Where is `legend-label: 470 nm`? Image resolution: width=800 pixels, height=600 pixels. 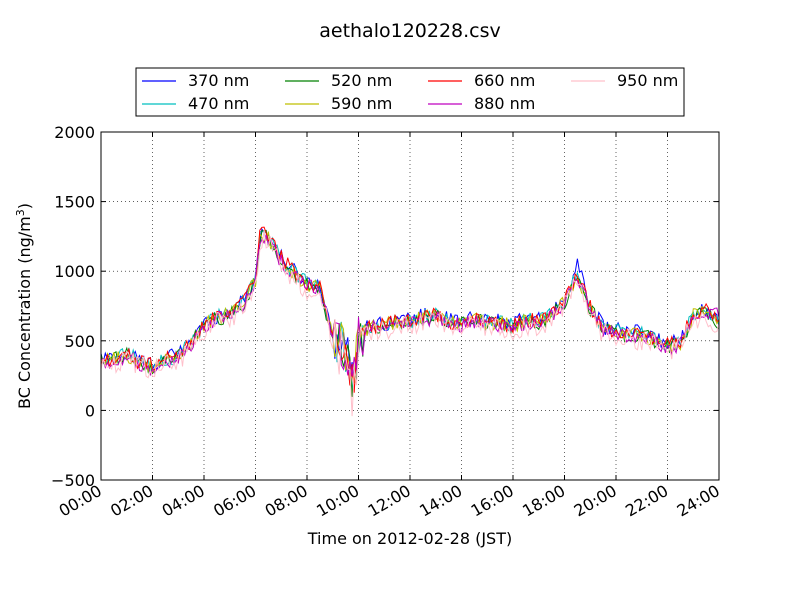 legend-label: 470 nm is located at coordinates (218, 103).